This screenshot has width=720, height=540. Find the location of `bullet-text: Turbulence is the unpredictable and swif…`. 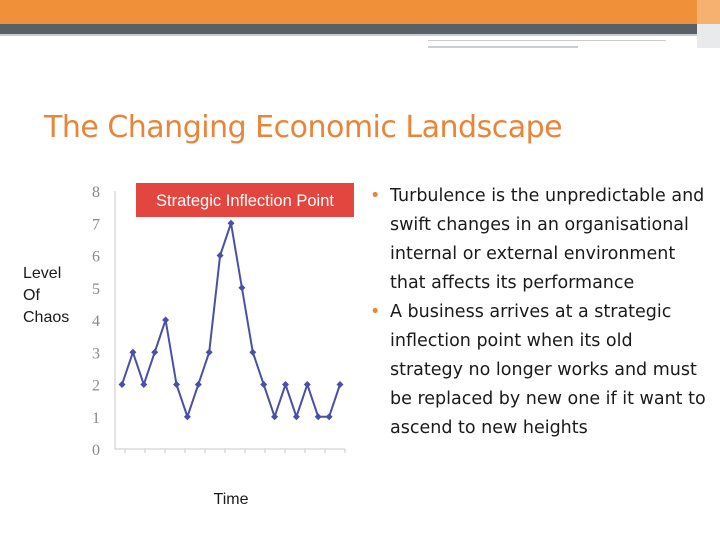

bullet-text: Turbulence is the unpredictable and swif… is located at coordinates (547, 239).